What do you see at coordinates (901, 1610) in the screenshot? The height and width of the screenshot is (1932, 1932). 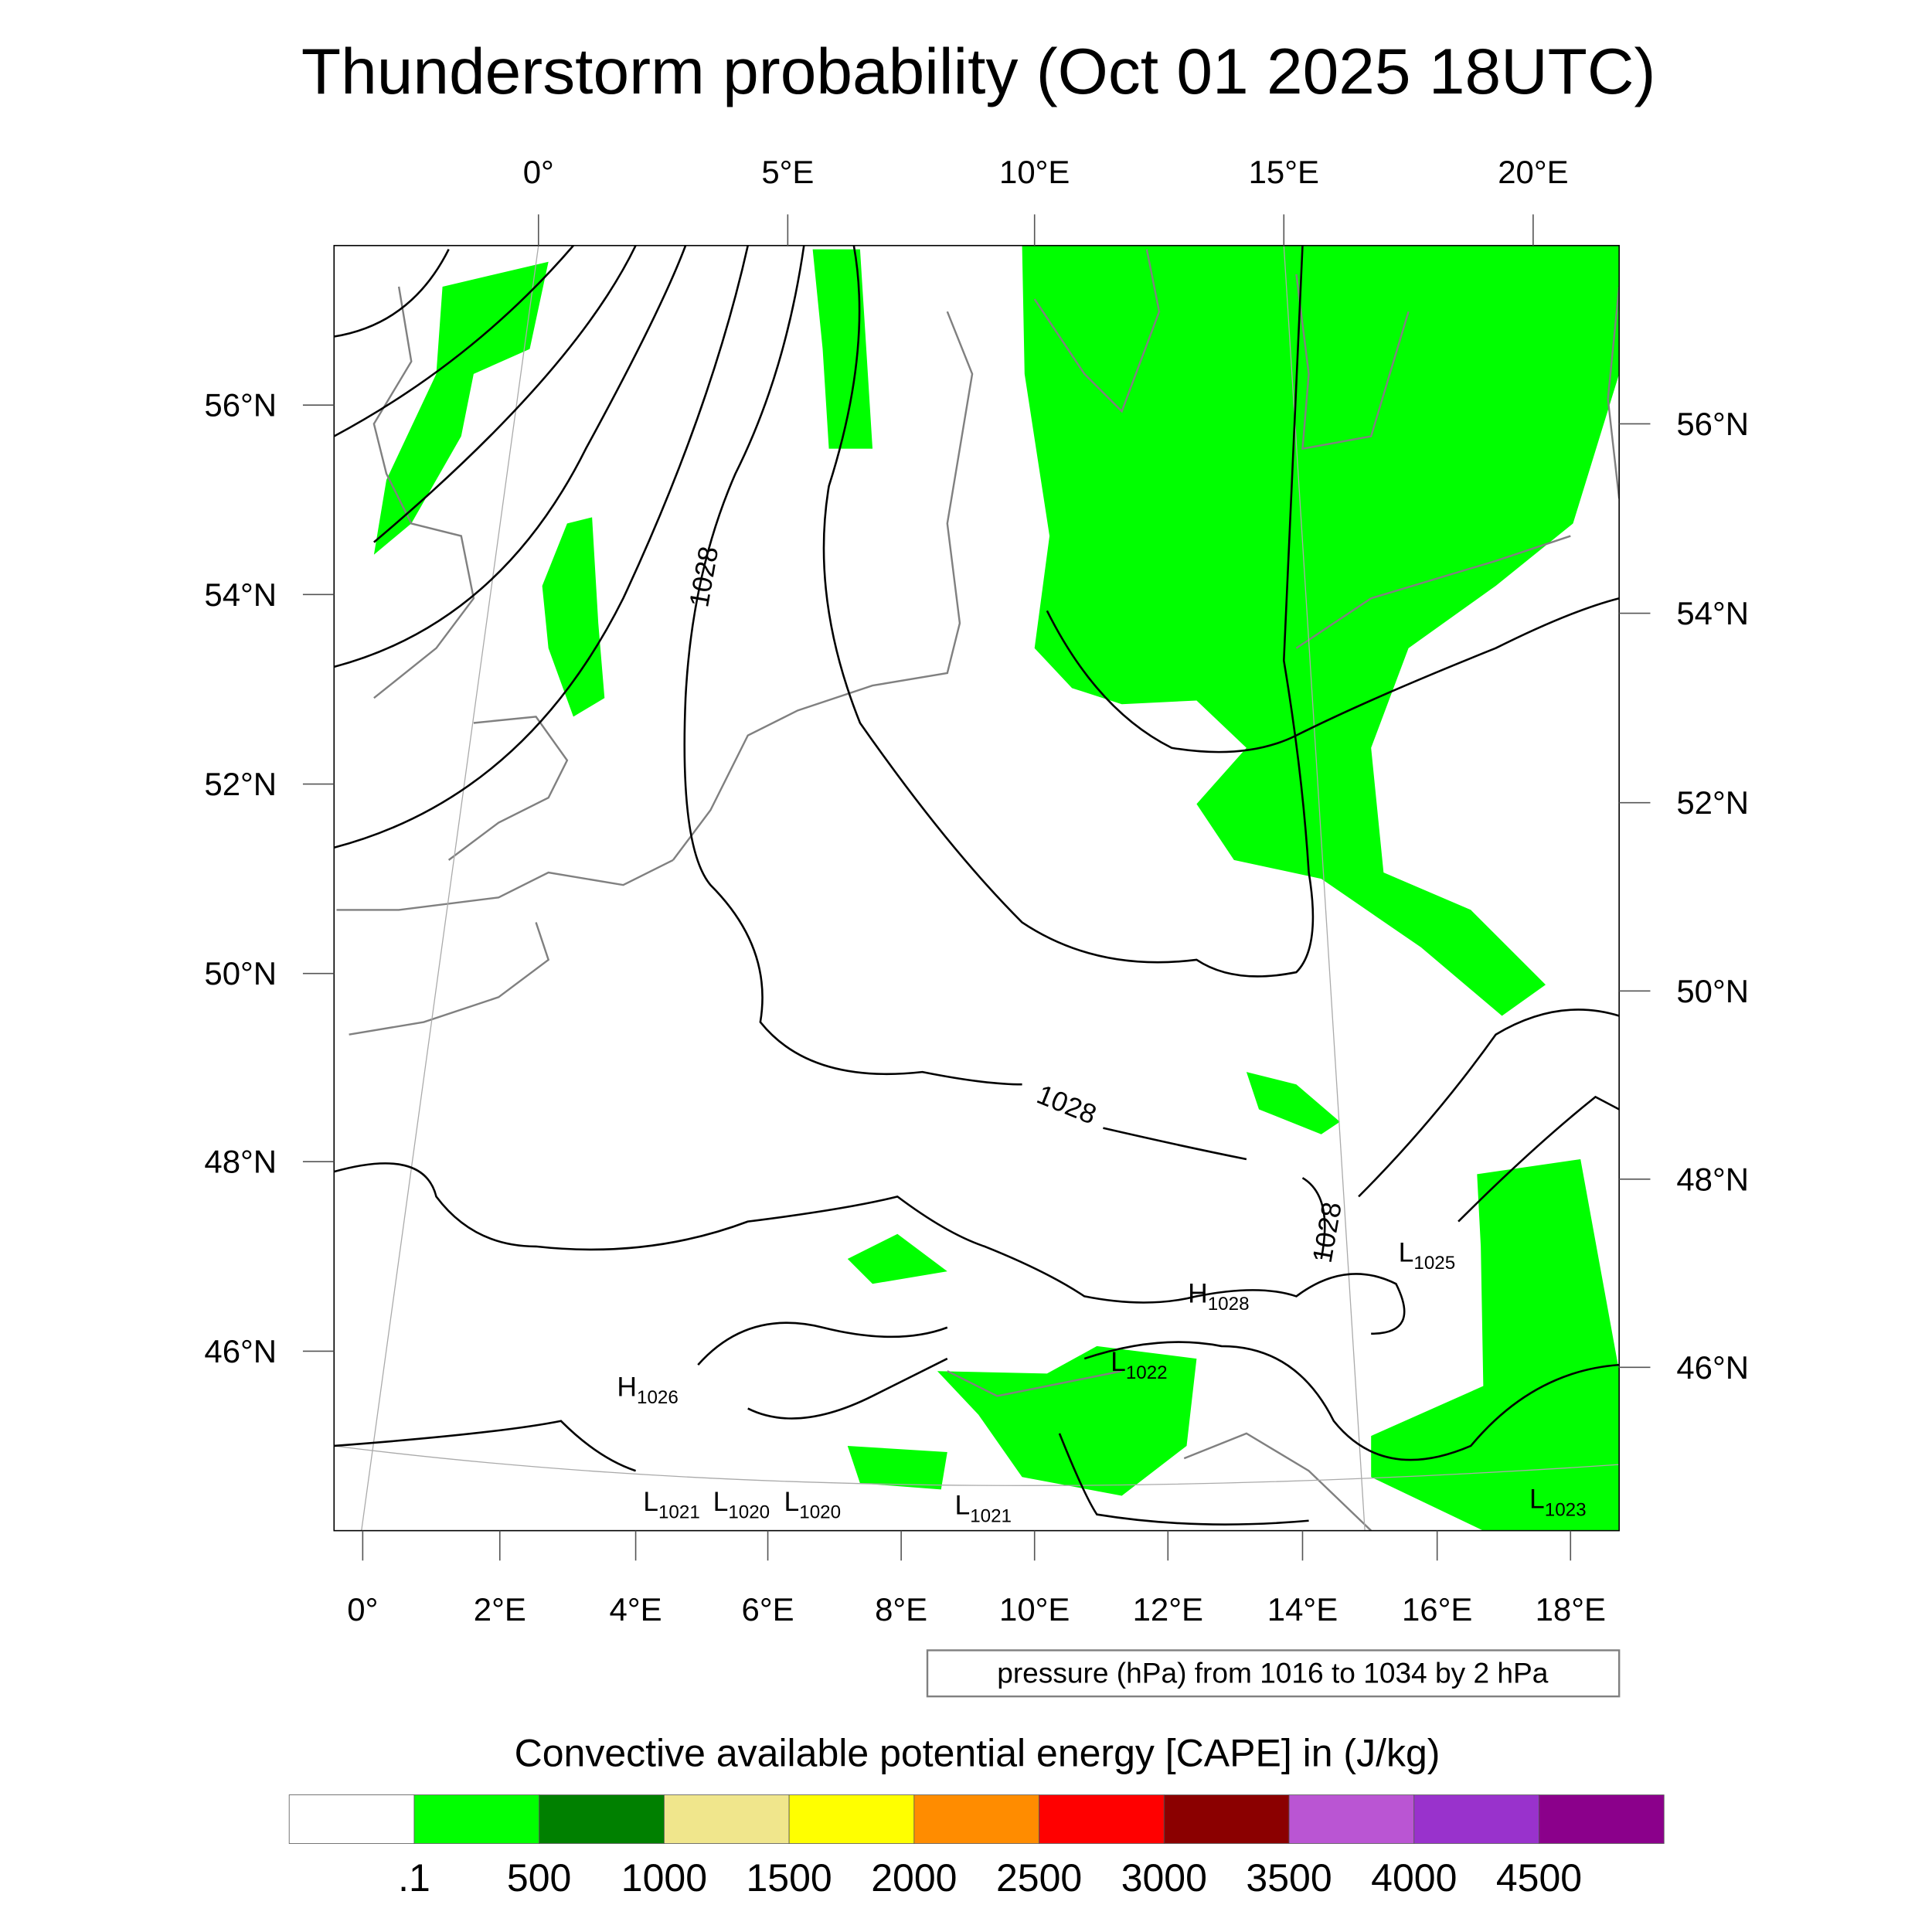 I see `longitude-tick-label: 8°E` at bounding box center [901, 1610].